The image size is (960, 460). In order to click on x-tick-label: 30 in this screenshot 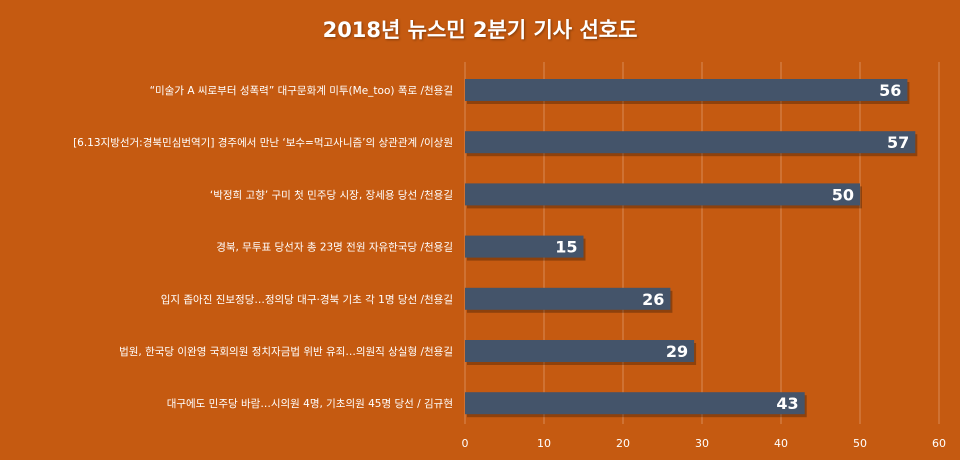, I will do `click(702, 443)`.